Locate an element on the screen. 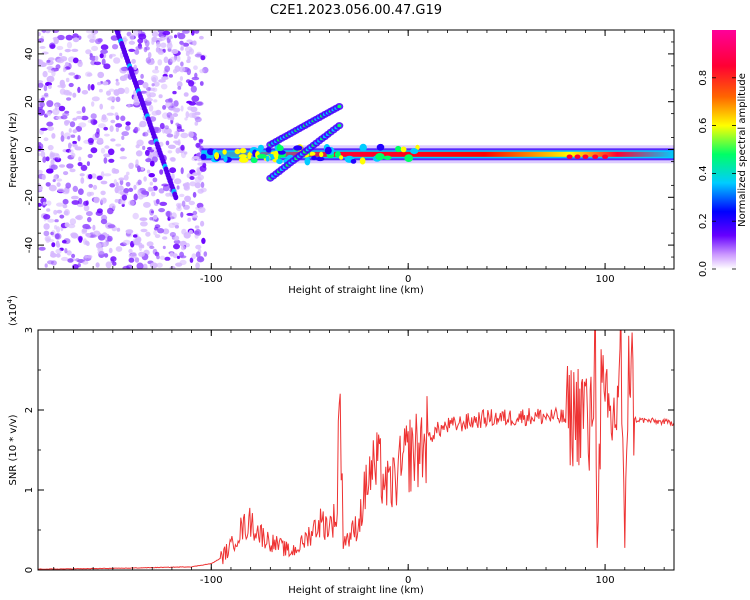  branch-core is located at coordinates (339, 106).